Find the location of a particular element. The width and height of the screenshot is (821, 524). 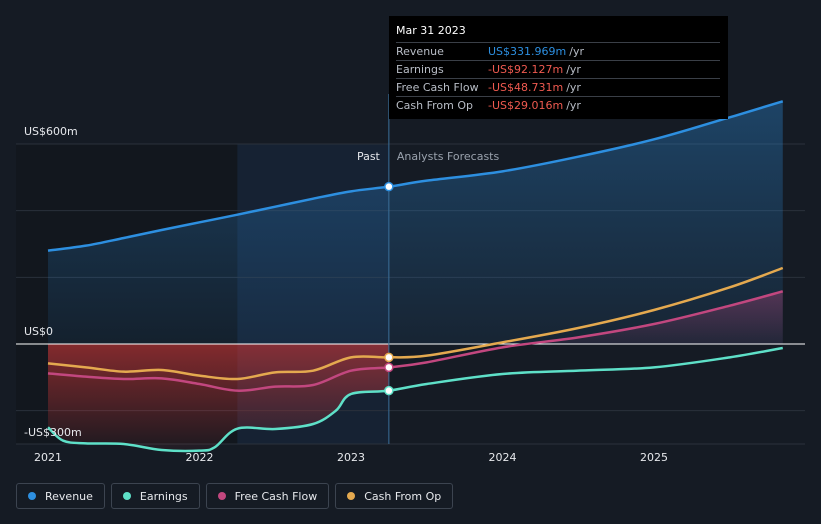

tooltip-value: US$331.969m is located at coordinates (527, 51).